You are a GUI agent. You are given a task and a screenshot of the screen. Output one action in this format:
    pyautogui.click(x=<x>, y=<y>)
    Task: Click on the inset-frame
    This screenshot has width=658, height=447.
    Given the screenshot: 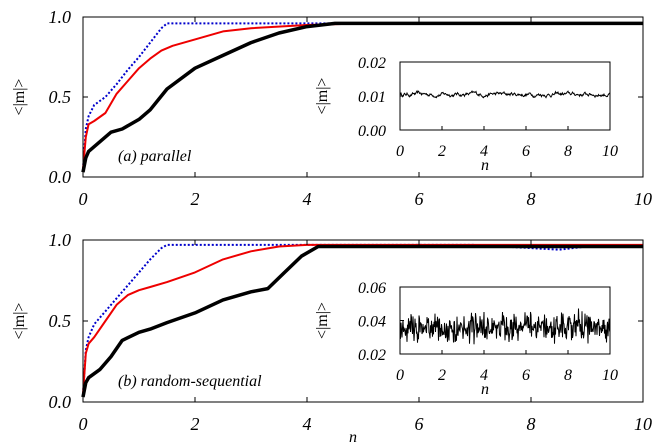 What is the action you would take?
    pyautogui.click(x=505, y=96)
    